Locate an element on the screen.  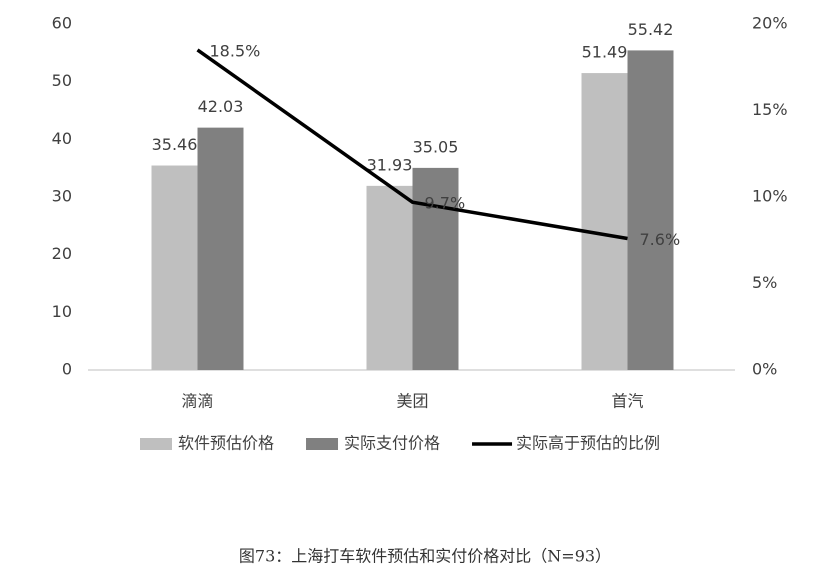
x-tick-label: 首汽 is located at coordinates (627, 401).